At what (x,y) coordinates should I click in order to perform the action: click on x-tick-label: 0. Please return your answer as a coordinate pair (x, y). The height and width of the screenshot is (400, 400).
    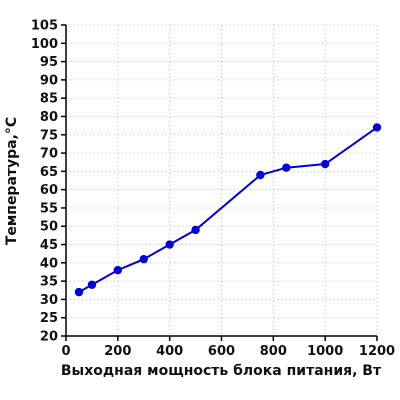
    Looking at the image, I should click on (65, 351).